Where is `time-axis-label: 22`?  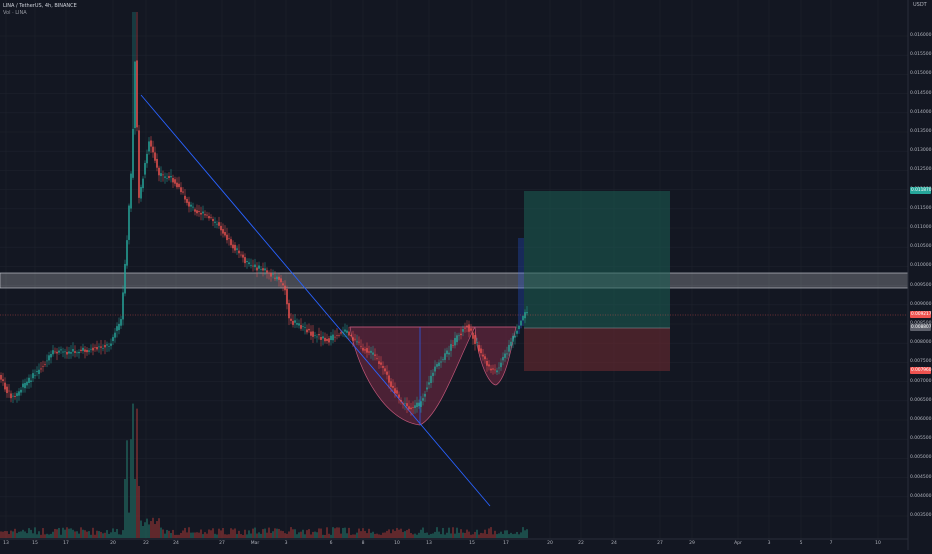
time-axis-label: 22 is located at coordinates (146, 543).